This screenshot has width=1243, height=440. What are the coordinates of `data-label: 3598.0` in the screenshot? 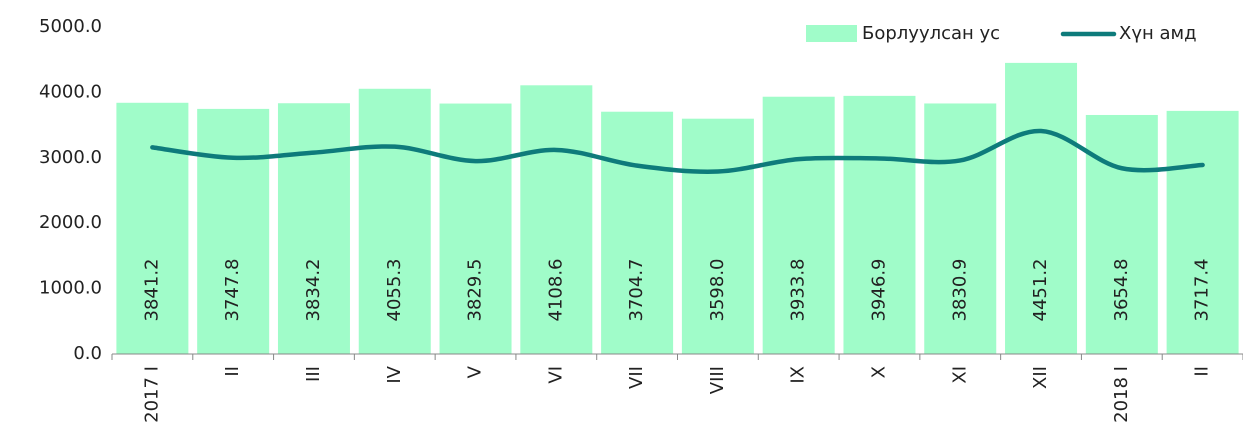 It's located at (717, 290).